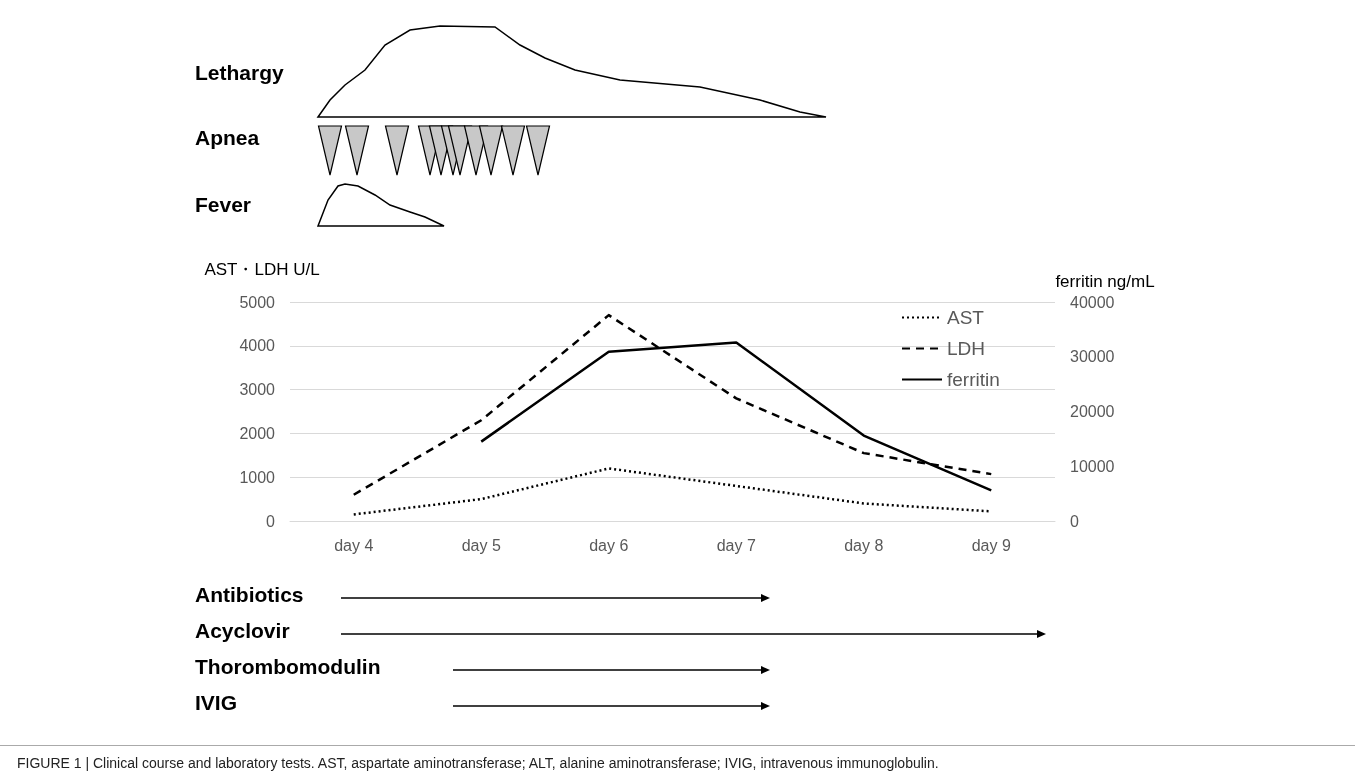  Describe the element at coordinates (227, 138) in the screenshot. I see `text: Apnea` at that location.